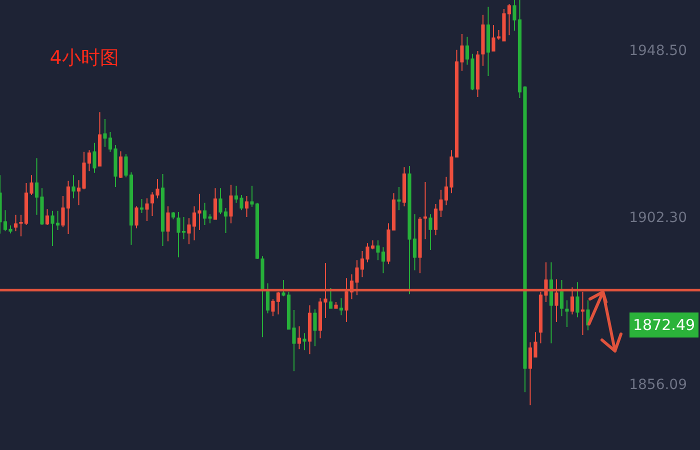 This screenshot has height=450, width=700. I want to click on y-tick-label: 1856.09, so click(658, 385).